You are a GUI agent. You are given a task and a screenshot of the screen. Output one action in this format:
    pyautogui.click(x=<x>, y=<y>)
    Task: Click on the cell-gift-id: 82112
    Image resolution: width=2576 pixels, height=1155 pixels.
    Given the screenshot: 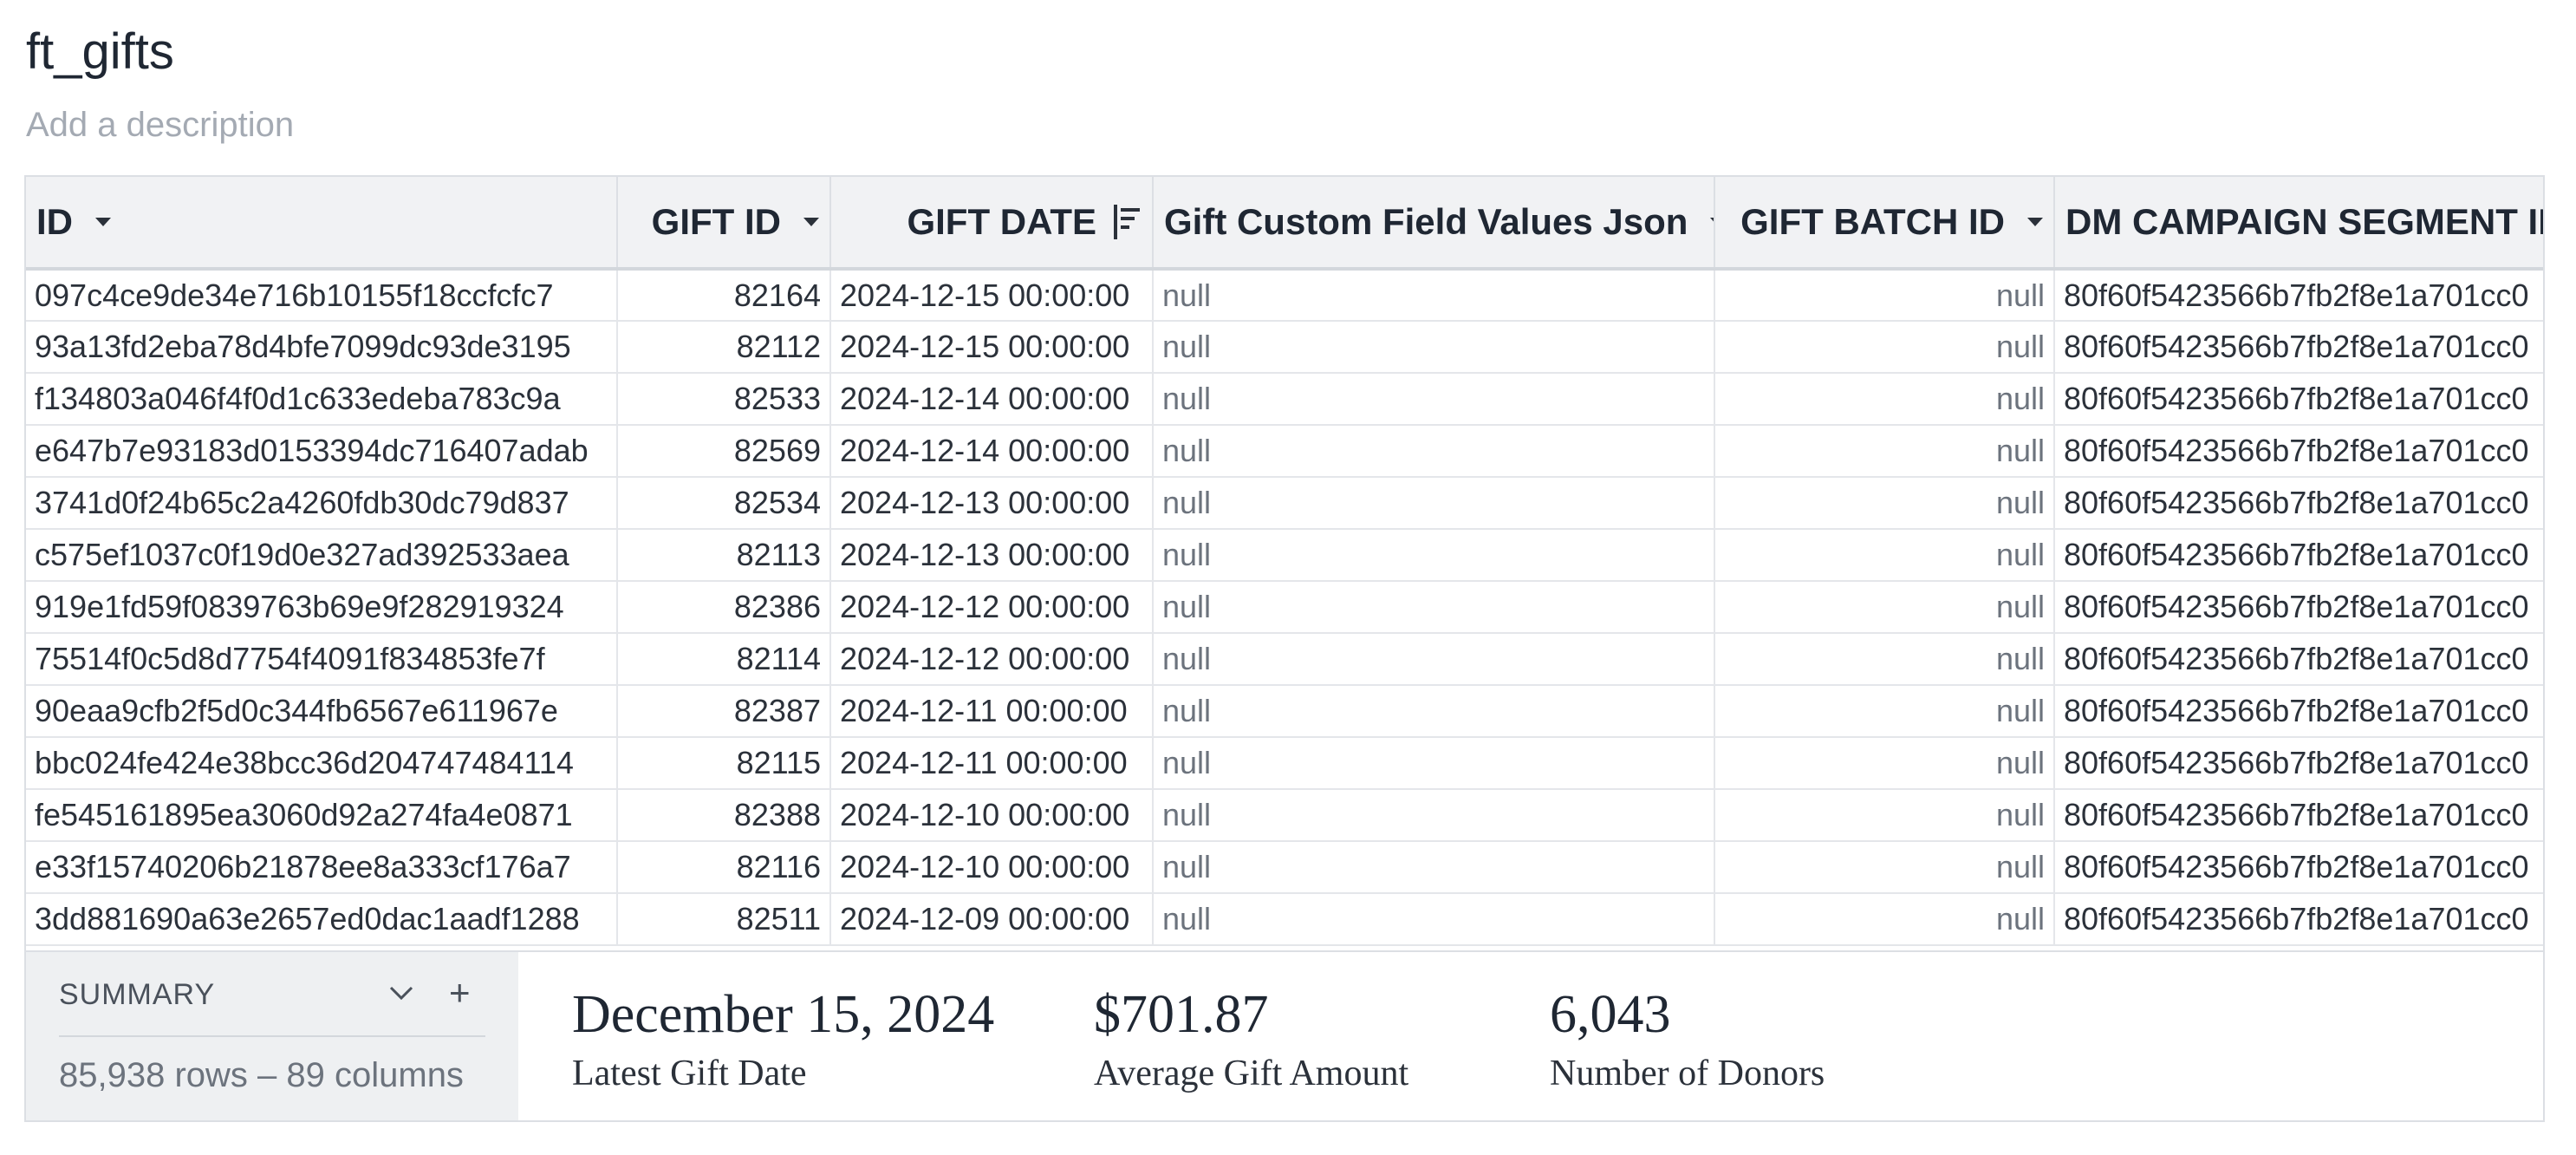 What is the action you would take?
    pyautogui.click(x=724, y=347)
    